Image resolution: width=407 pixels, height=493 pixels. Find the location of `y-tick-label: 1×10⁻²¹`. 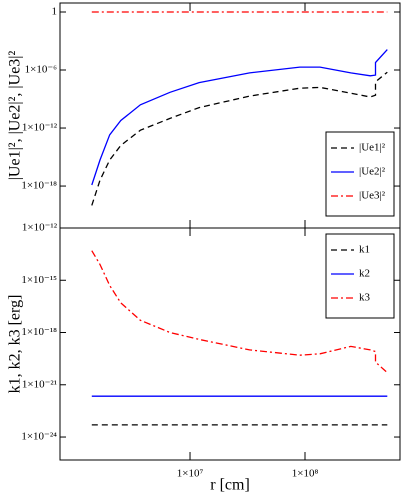

y-tick-label: 1×10⁻²¹ is located at coordinates (39, 384).